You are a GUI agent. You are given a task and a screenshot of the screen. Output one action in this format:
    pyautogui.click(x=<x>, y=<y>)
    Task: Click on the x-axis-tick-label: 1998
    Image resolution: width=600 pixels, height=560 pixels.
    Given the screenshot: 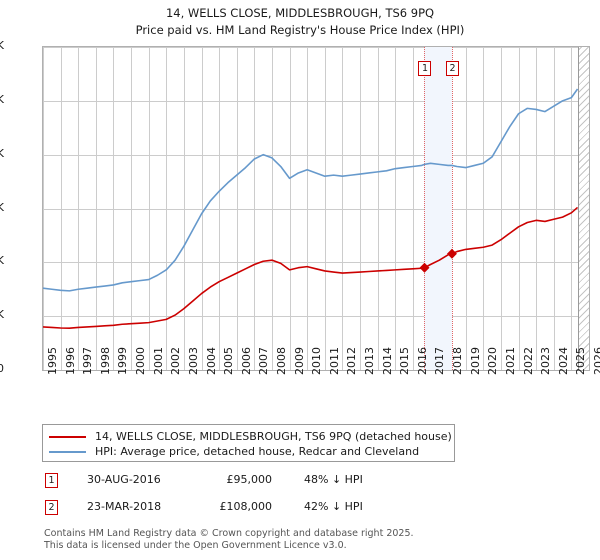 What is the action you would take?
    pyautogui.click(x=105, y=361)
    